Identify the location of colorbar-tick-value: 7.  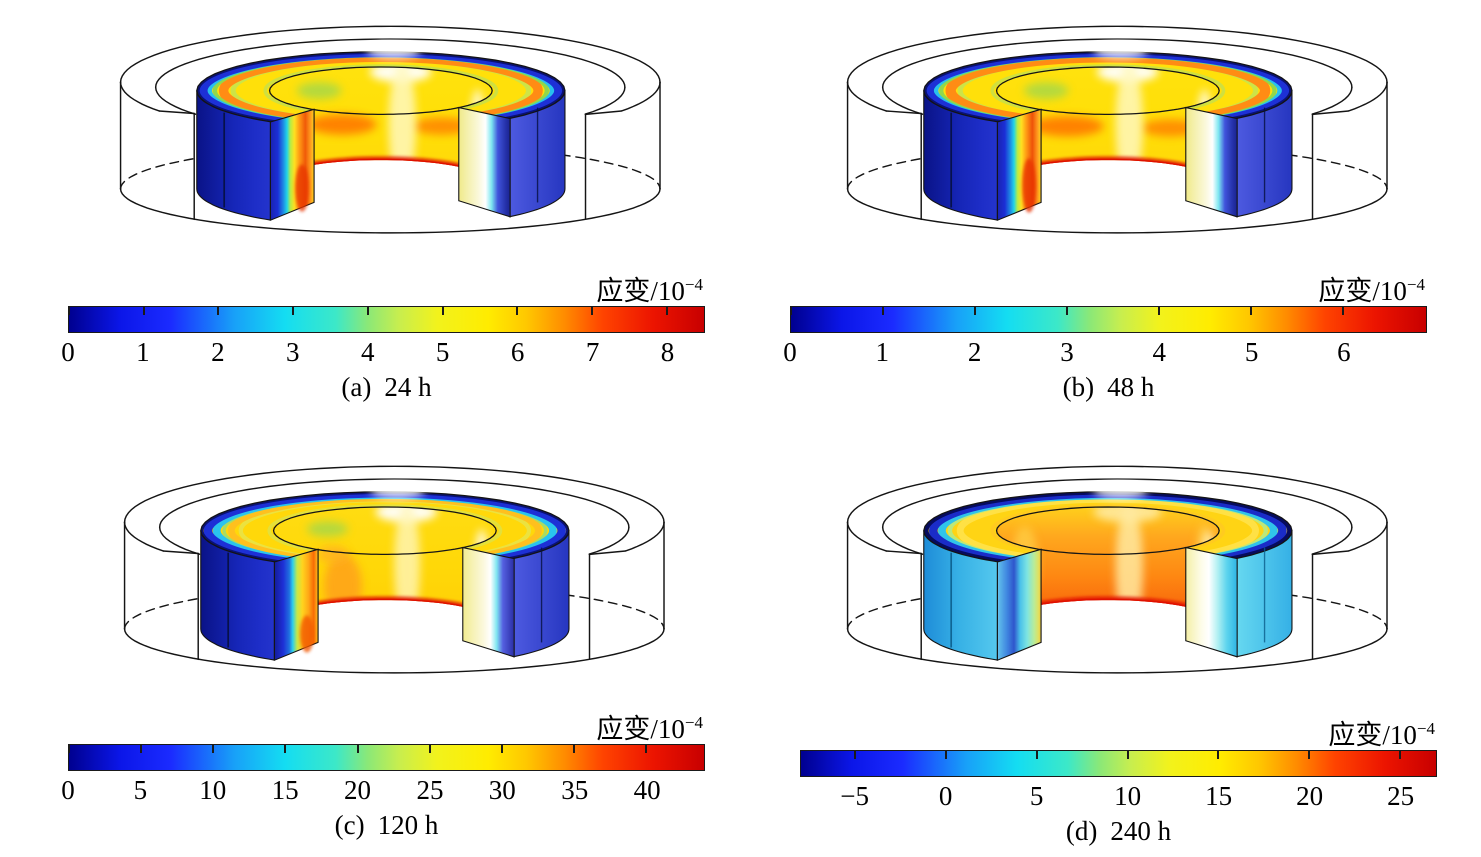
(592, 352).